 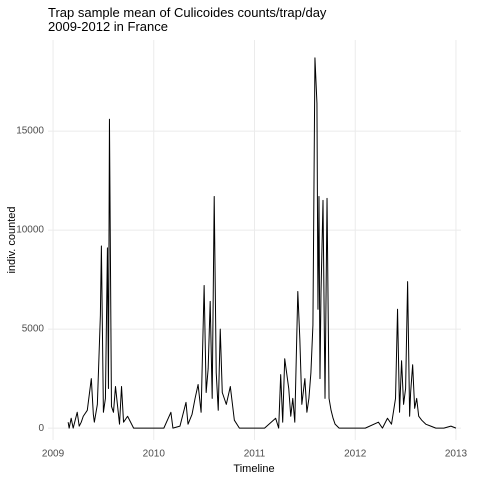 What do you see at coordinates (30, 131) in the screenshot?
I see `y-tick-label: 15000` at bounding box center [30, 131].